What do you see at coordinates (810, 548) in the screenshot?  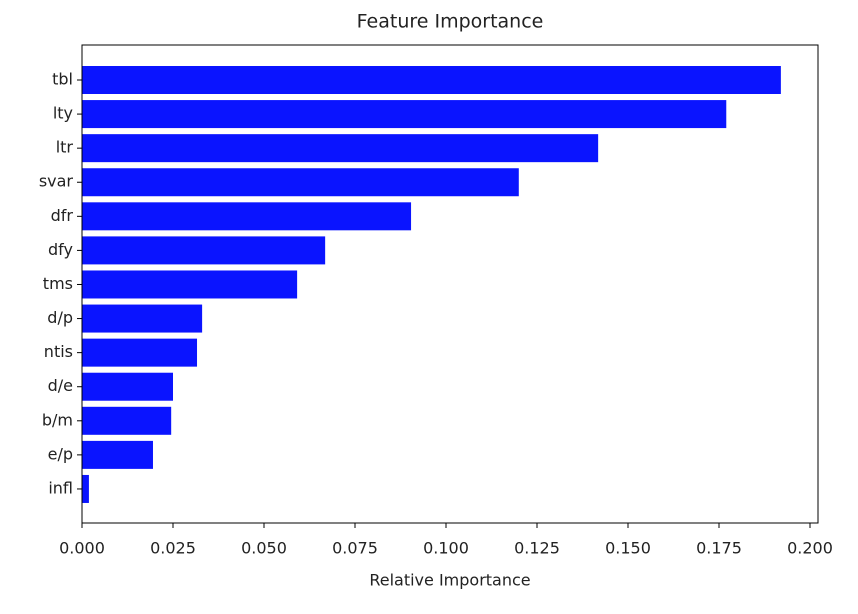 I see `x-tick-label: 0.200` at bounding box center [810, 548].